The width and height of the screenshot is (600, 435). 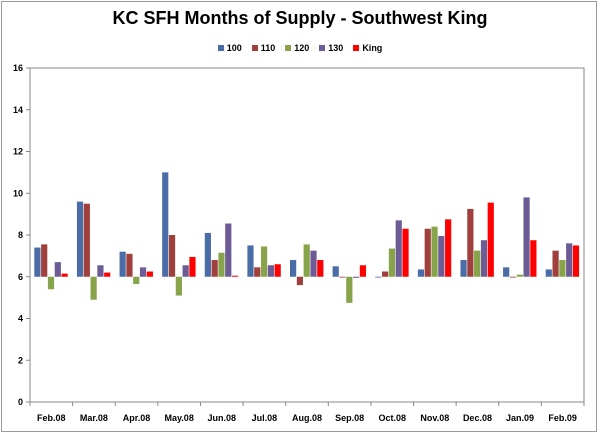 What do you see at coordinates (265, 418) in the screenshot?
I see `x-tick-label: Jul.08` at bounding box center [265, 418].